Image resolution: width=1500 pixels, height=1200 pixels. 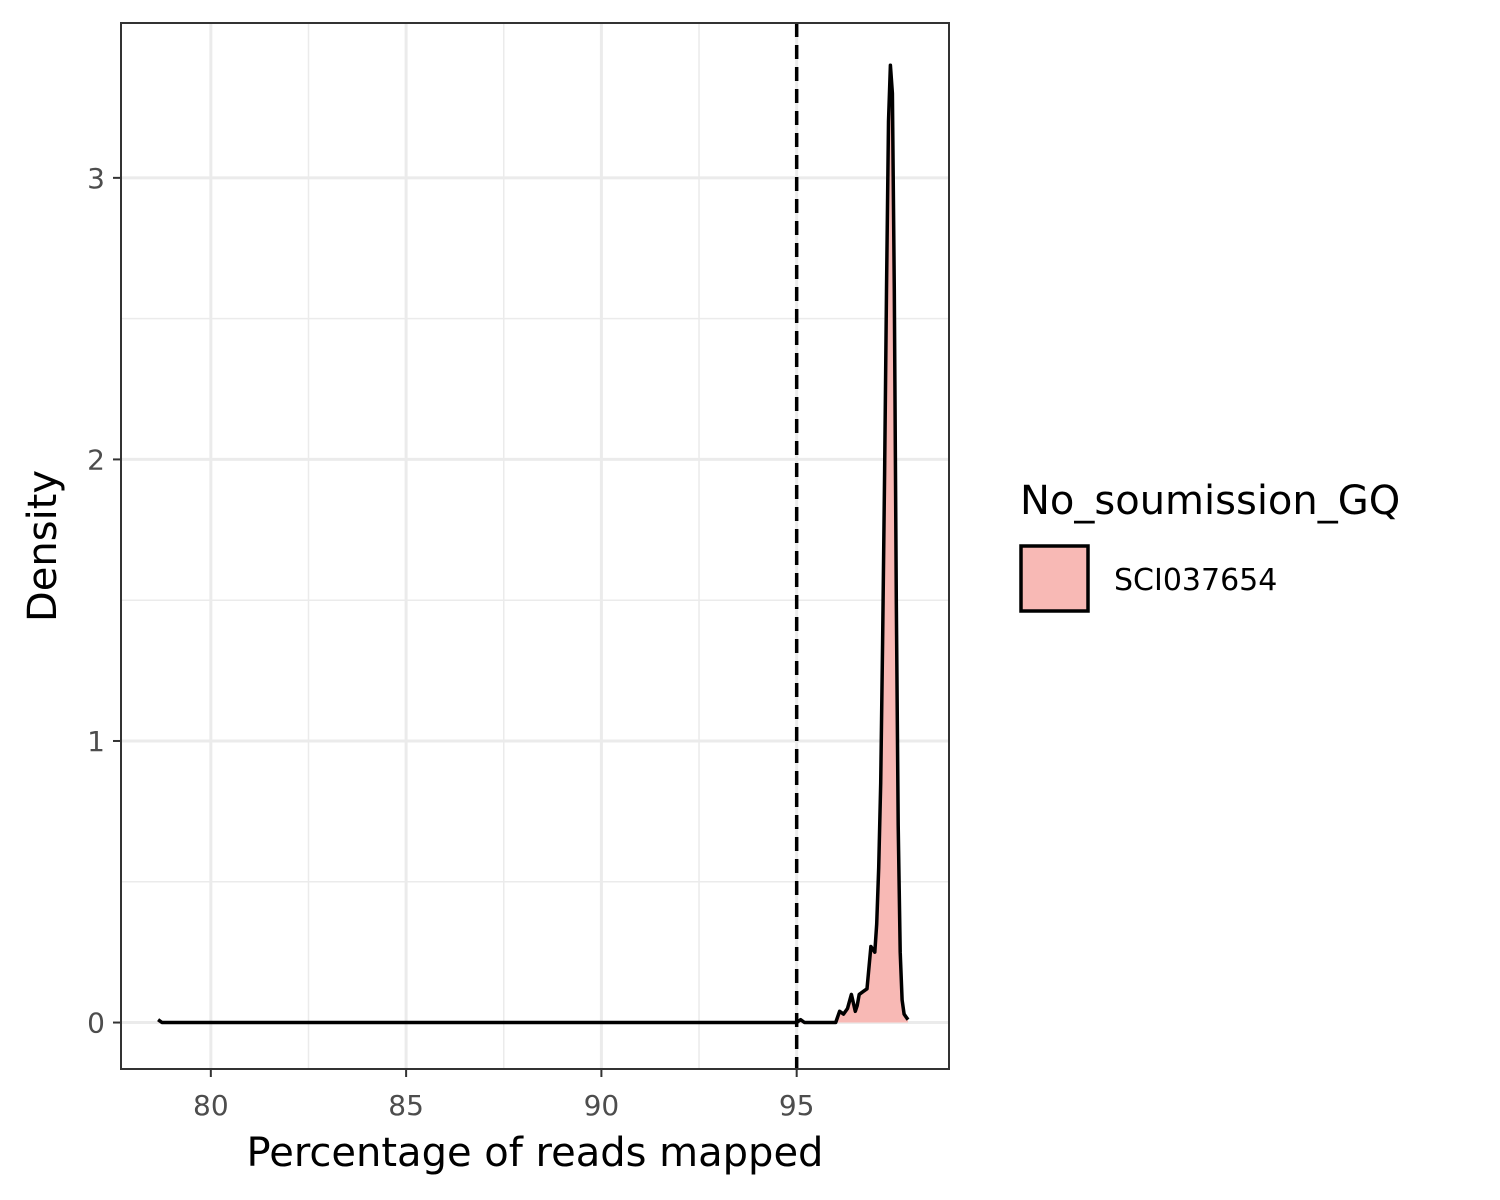 I want to click on legend: No_soumission_GQ SCI037654, so click(x=1209, y=545).